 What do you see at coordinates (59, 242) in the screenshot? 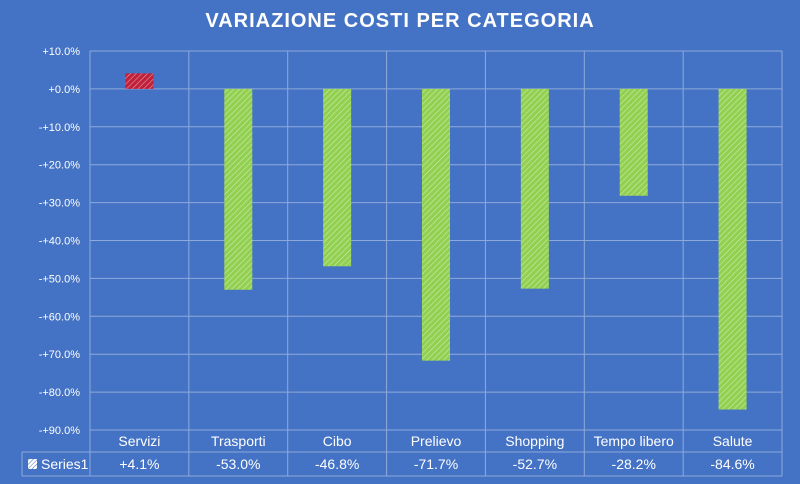
I see `y-tick-label: -+40.0%` at bounding box center [59, 242].